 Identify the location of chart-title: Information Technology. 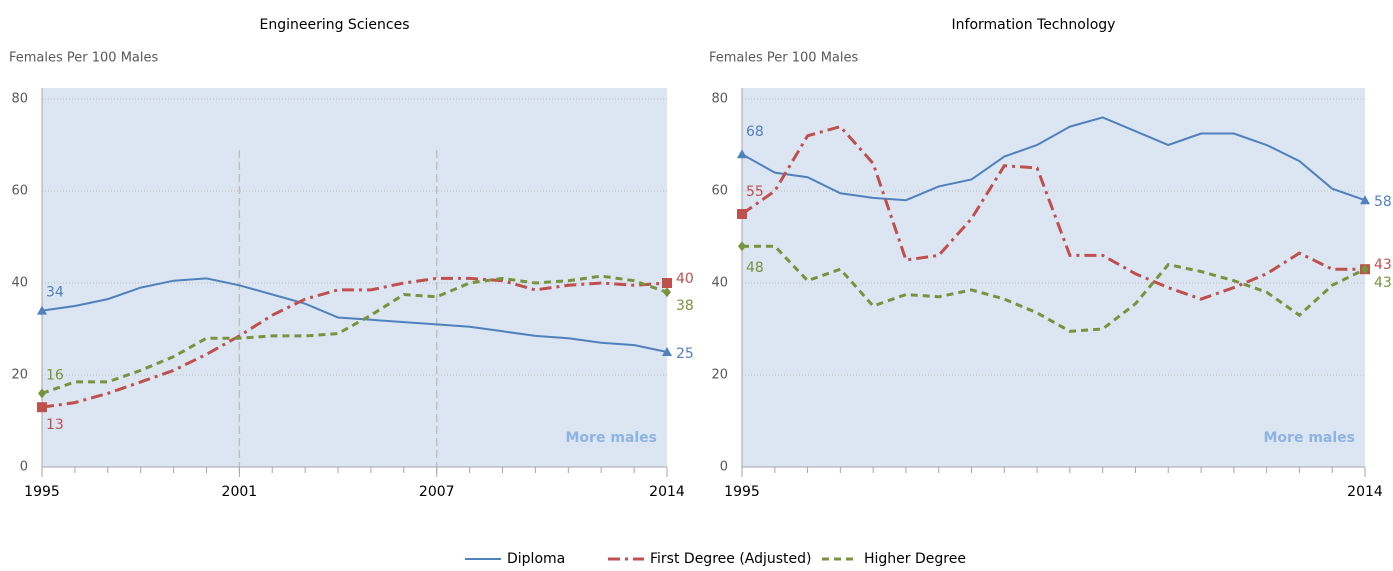
(1034, 25).